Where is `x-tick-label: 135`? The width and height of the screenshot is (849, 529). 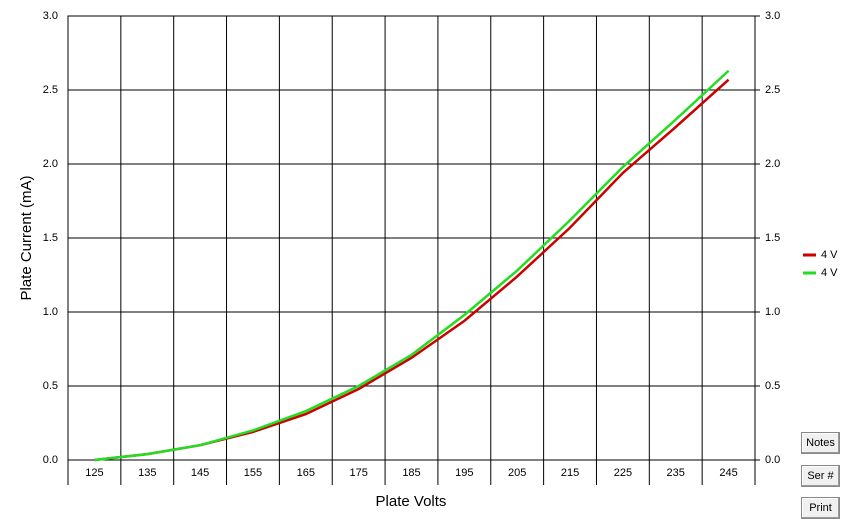
x-tick-label: 135 is located at coordinates (147, 473).